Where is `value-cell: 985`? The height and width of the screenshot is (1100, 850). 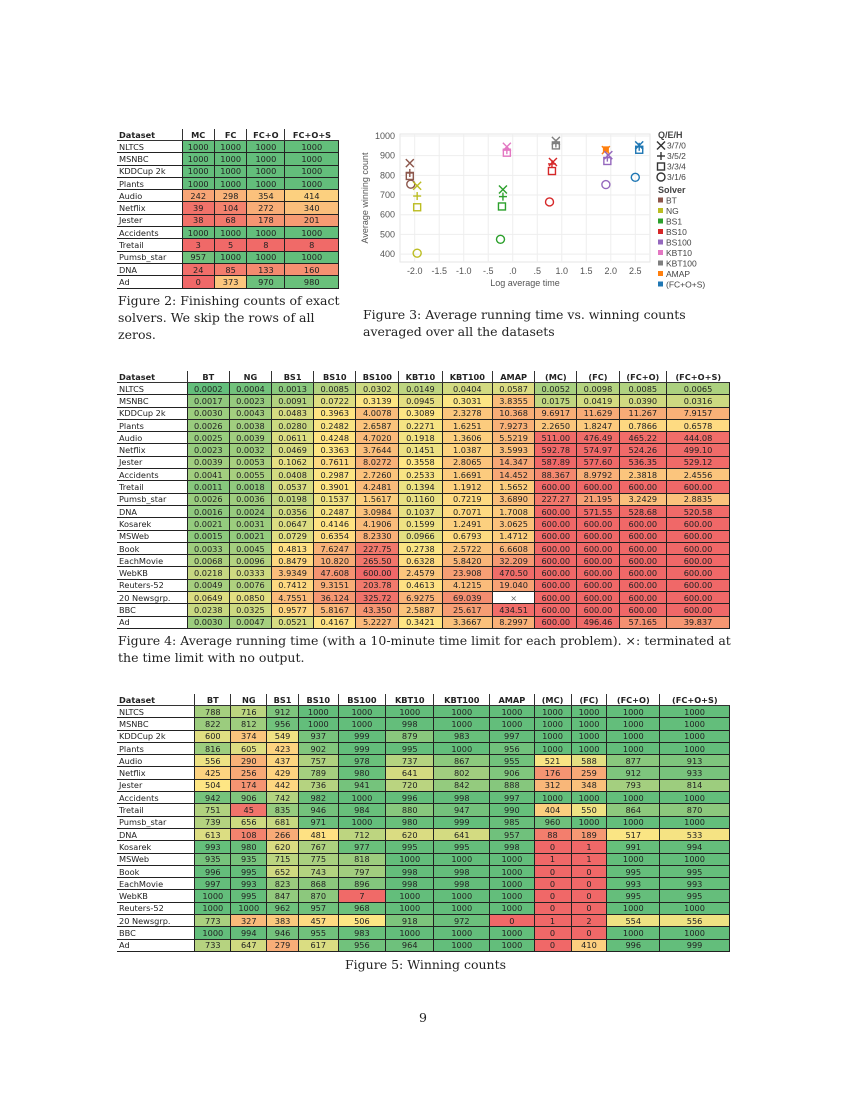 value-cell: 985 is located at coordinates (512, 822).